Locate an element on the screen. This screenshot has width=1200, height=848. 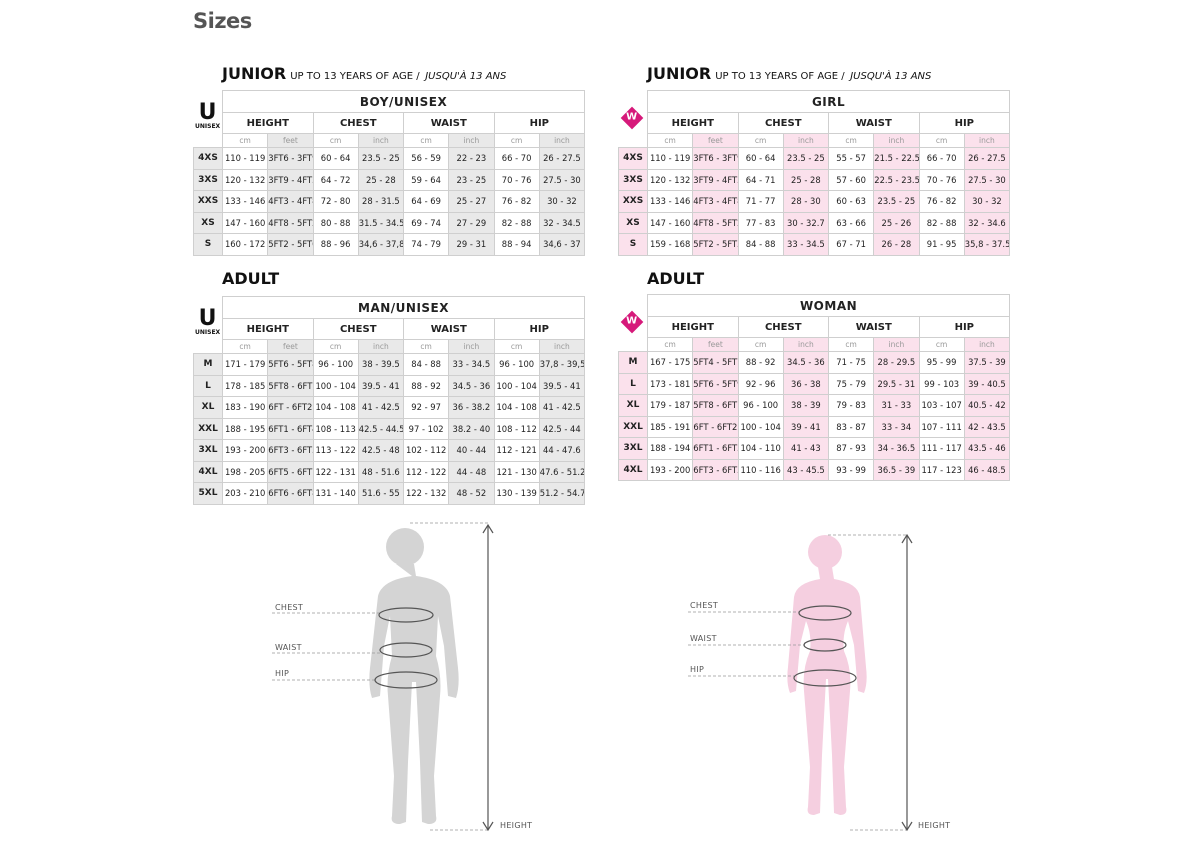
value-cell: 79 - 83 is located at coordinates (851, 405).